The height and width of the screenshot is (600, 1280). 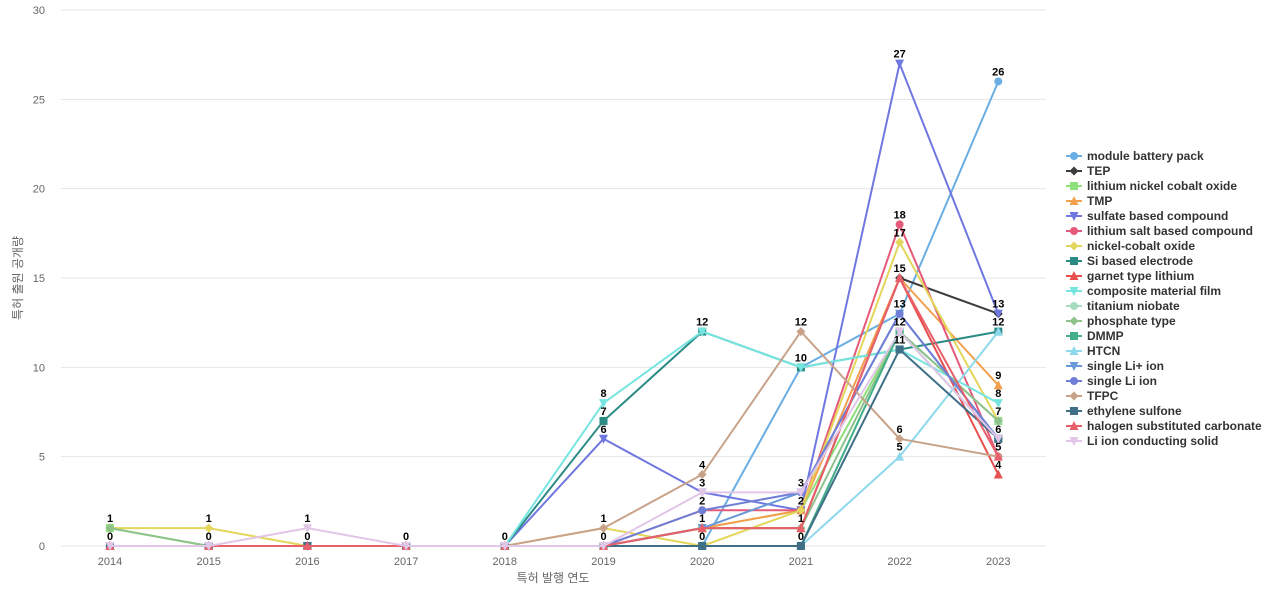 I want to click on legend-item: TFPC, so click(x=1092, y=396).